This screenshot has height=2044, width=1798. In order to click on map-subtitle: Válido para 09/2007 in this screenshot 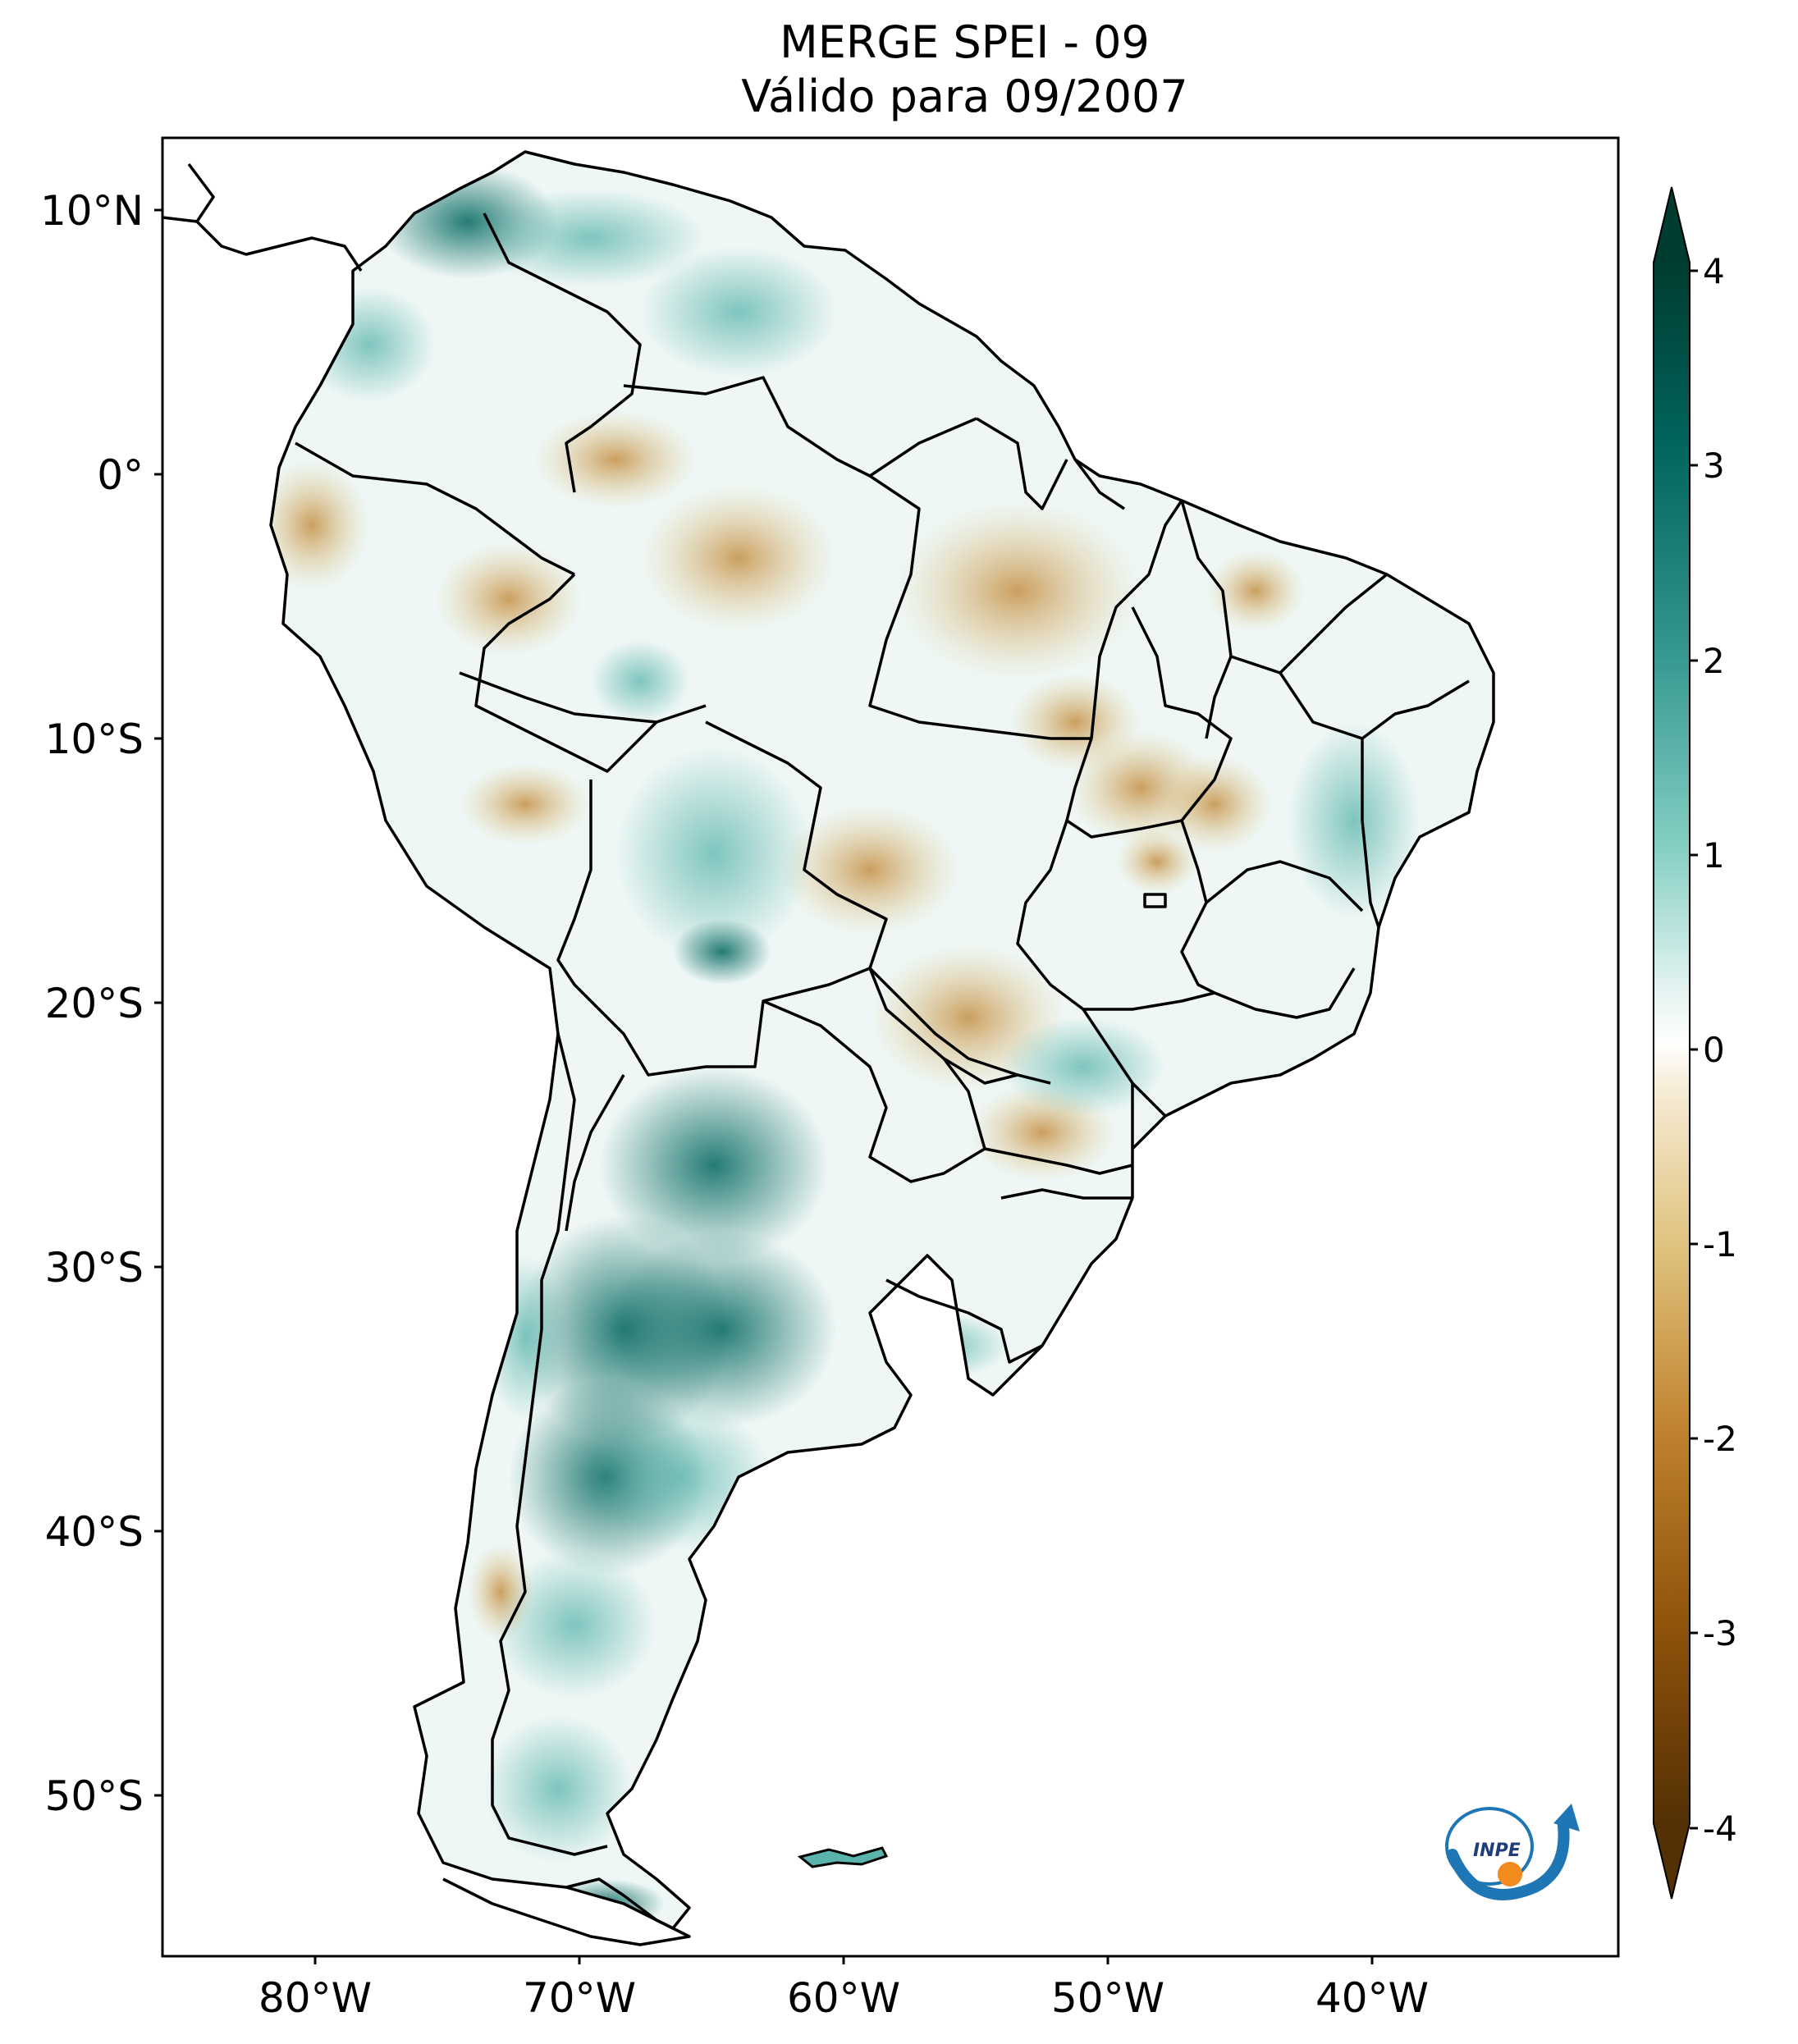, I will do `click(964, 96)`.